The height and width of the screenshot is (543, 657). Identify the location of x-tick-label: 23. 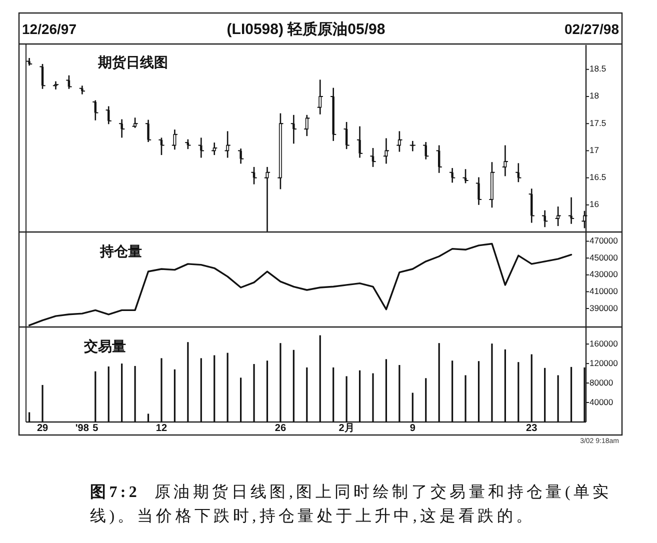
(532, 428).